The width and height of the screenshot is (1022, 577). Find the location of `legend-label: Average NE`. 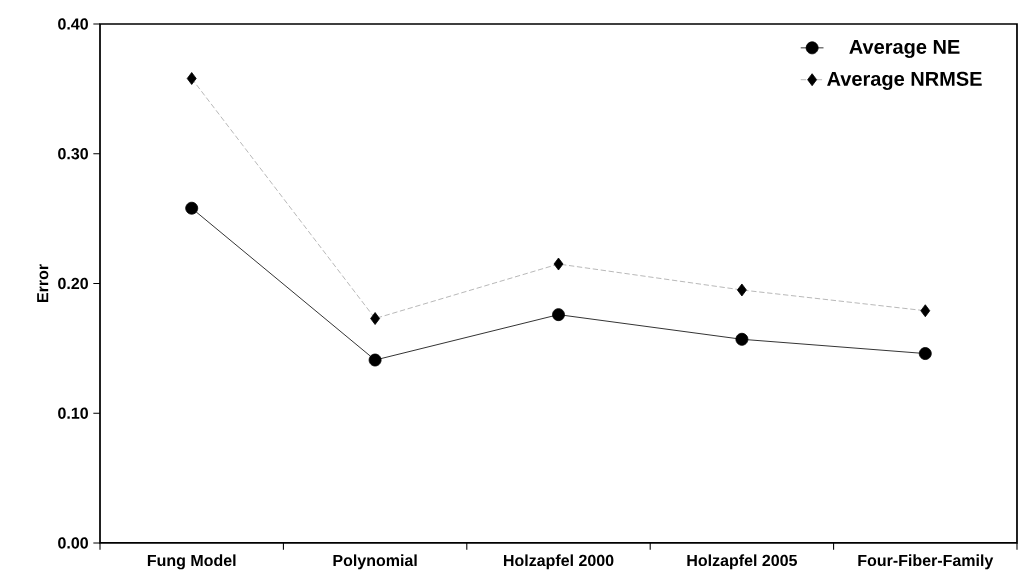

legend-label: Average NE is located at coordinates (904, 48).